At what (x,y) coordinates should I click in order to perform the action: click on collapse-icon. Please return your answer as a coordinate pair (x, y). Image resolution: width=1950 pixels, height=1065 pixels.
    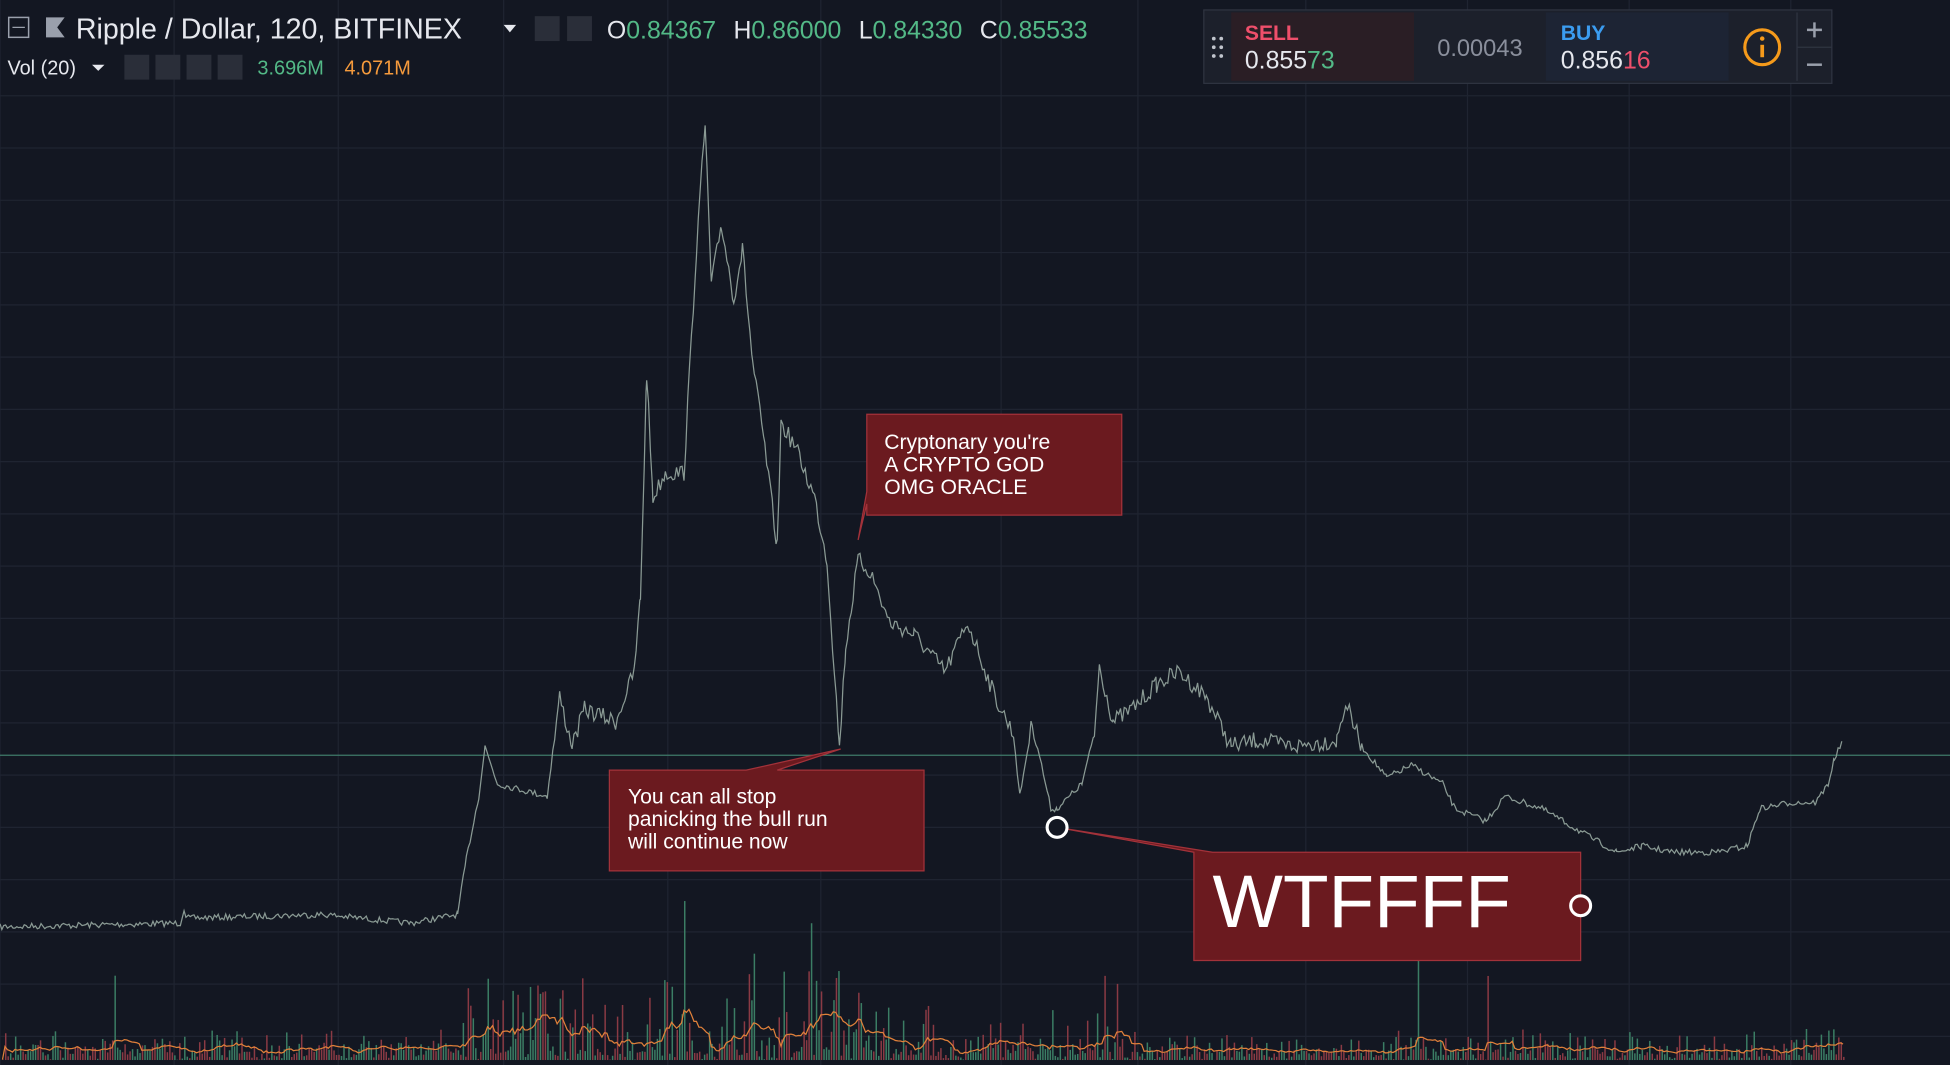
    Looking at the image, I should click on (18, 27).